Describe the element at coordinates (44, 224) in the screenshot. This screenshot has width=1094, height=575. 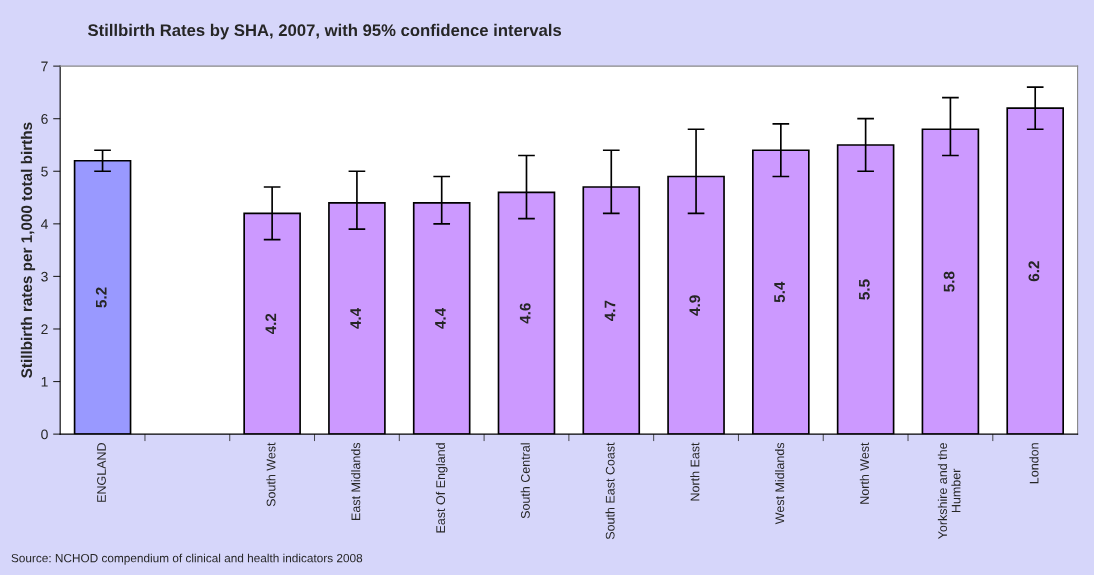
I see `y-tick-label: 4` at that location.